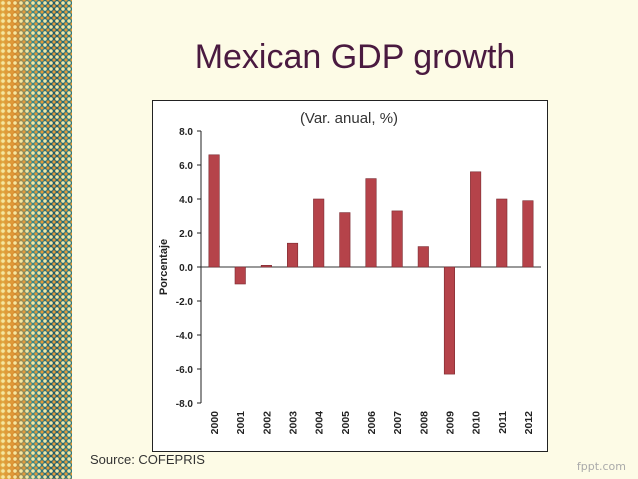 The image size is (638, 479). I want to click on slide-title: Mexican GDP growth, so click(355, 57).